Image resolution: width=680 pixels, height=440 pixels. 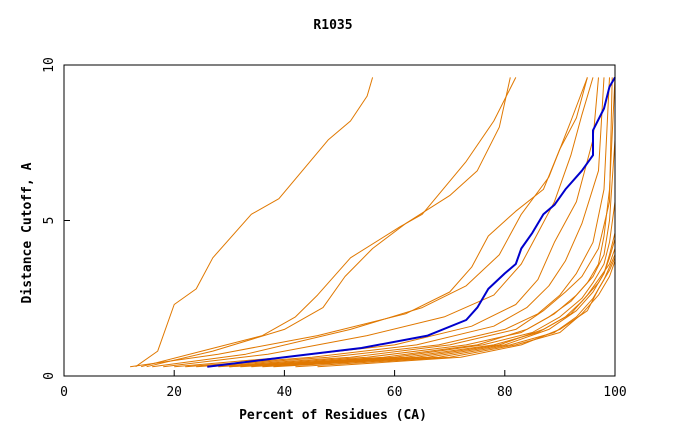 I want to click on x-tick-label-5: 100, so click(x=614, y=392).